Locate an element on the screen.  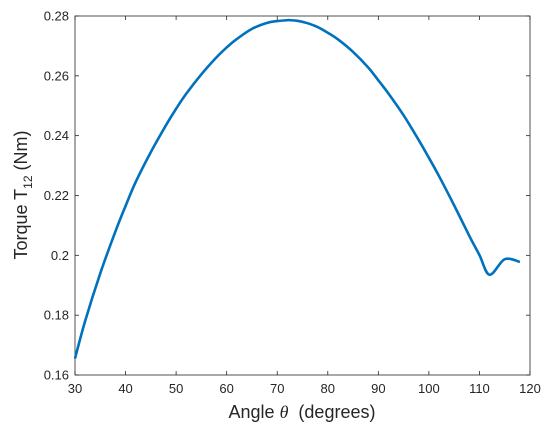
y-axis-label-unit: (Nm) is located at coordinates (21, 152).